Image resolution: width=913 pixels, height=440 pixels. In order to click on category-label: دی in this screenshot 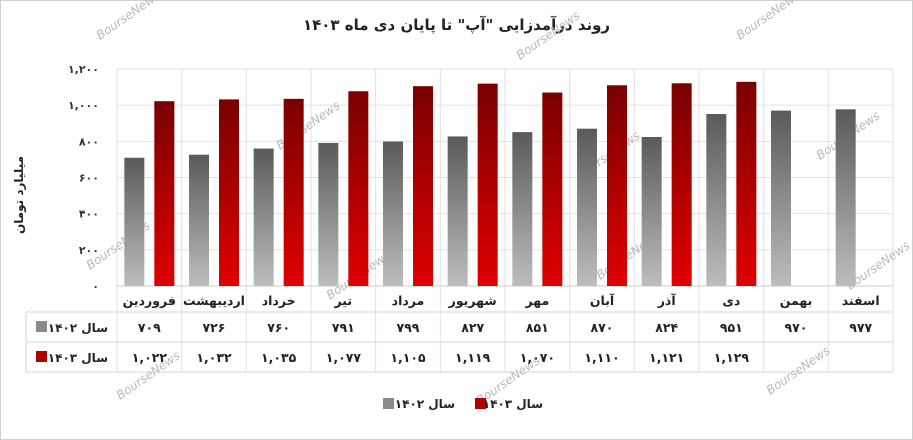, I will do `click(731, 300)`.